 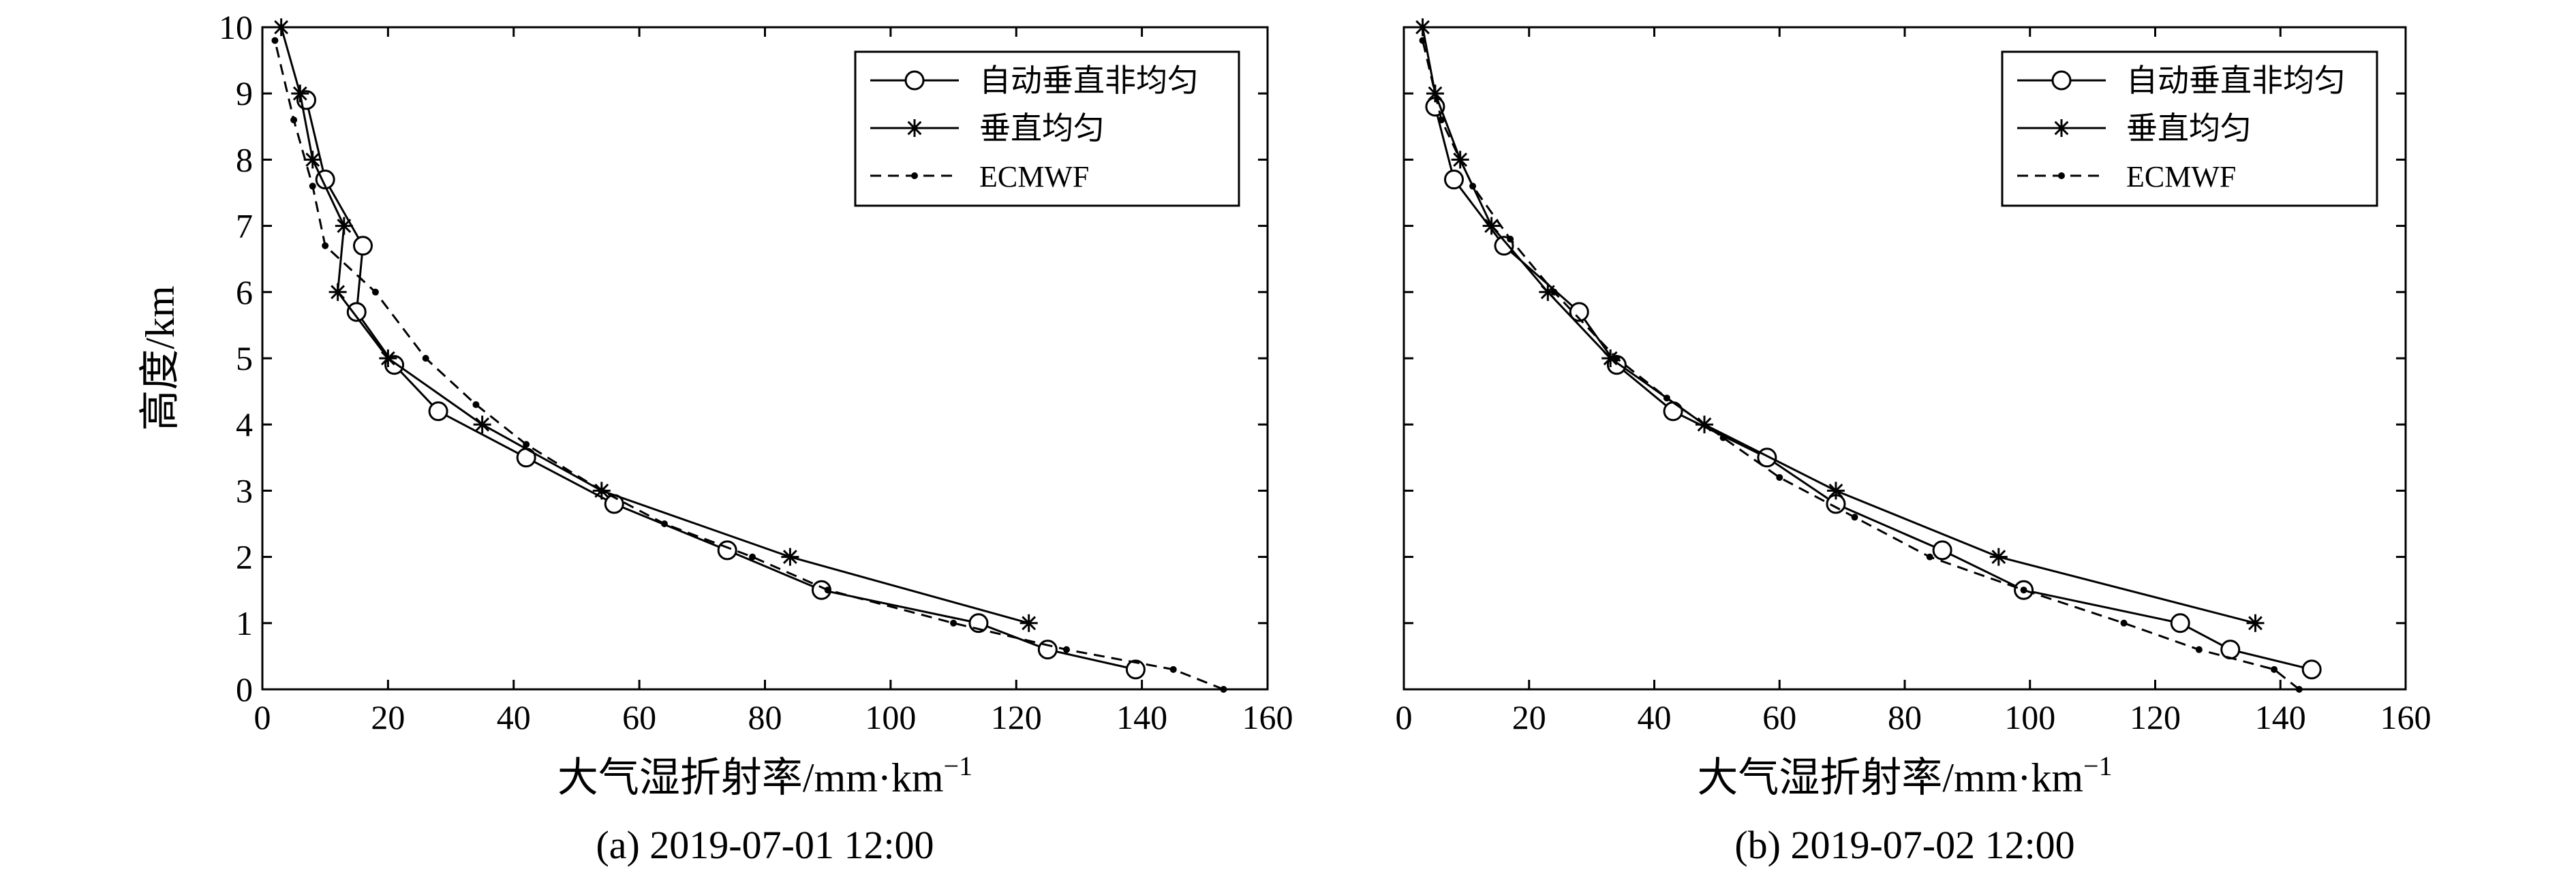 I want to click on y-tick-label: 9, so click(x=244, y=93).